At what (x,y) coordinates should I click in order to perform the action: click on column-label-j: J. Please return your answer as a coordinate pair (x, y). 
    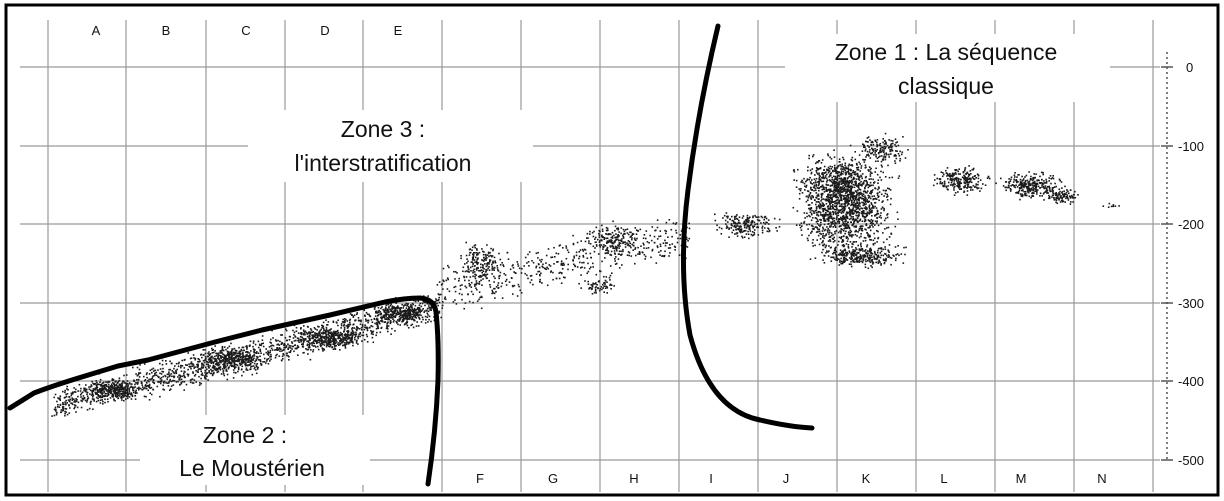
    Looking at the image, I should click on (786, 478).